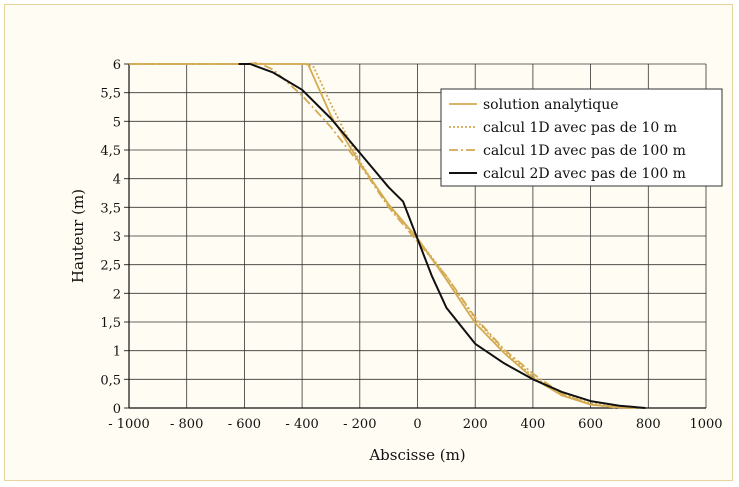 The image size is (739, 487). I want to click on x-axis-title: Abscisse (m), so click(416, 455).